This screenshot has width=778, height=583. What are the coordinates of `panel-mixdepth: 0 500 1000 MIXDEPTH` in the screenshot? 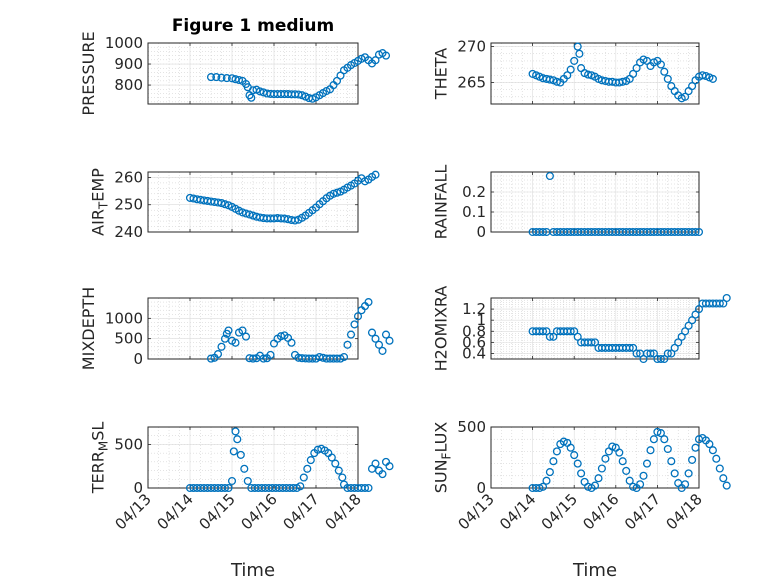 It's located at (236, 328).